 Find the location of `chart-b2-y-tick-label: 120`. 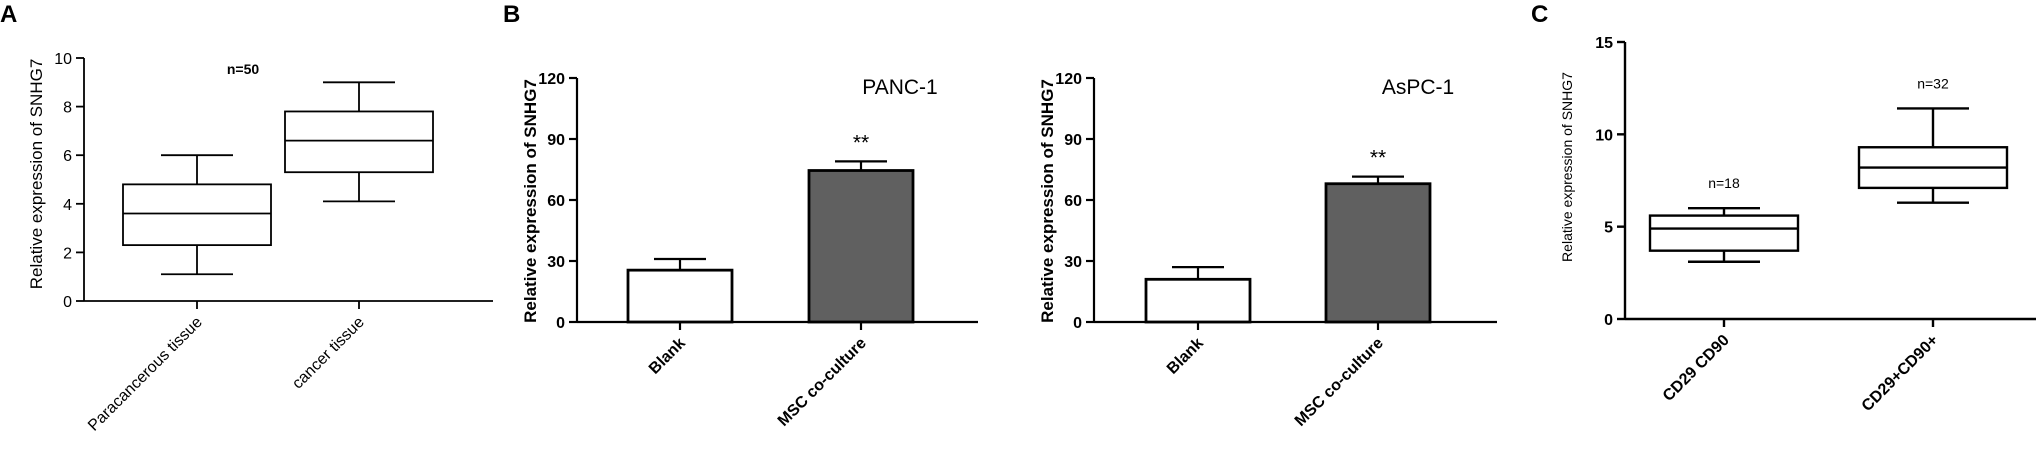

chart-b2-y-tick-label: 120 is located at coordinates (1068, 79).